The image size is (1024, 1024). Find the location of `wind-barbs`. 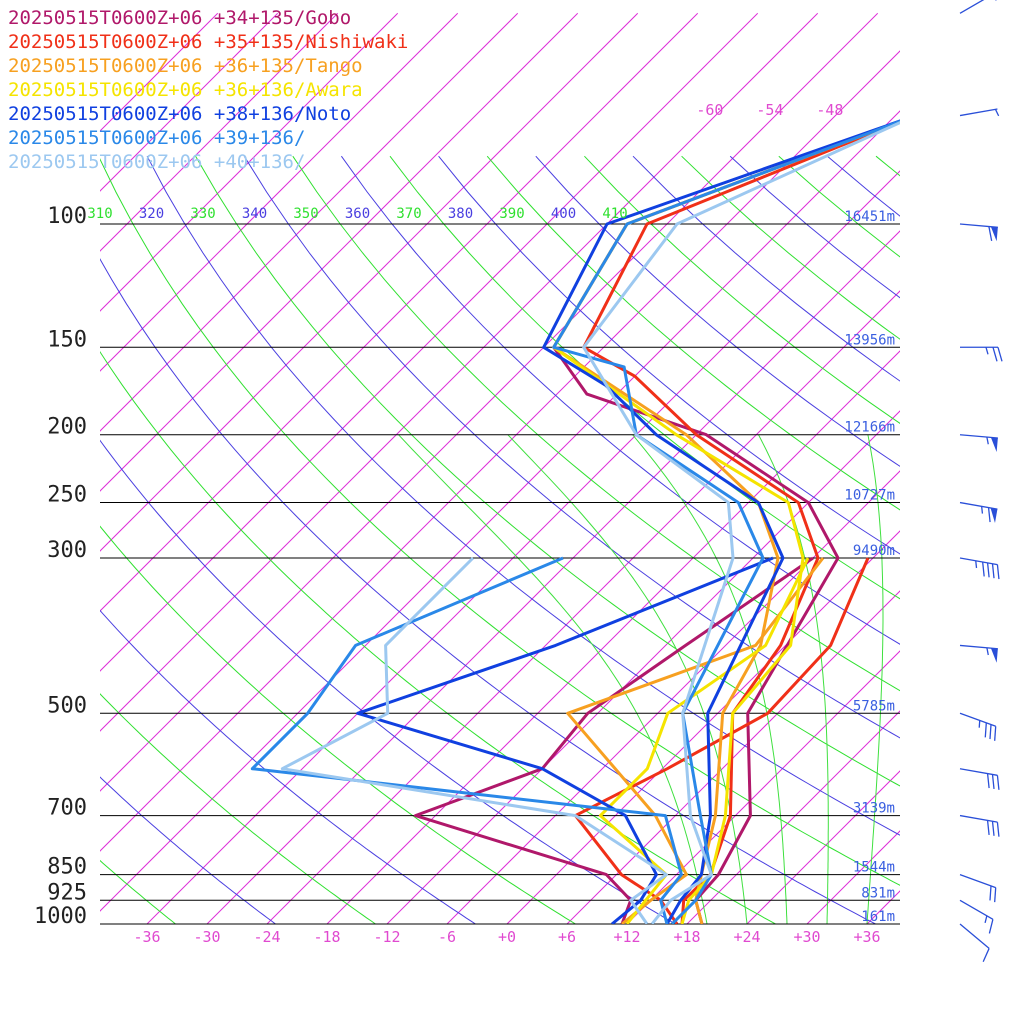

wind-barbs is located at coordinates (981, 481).